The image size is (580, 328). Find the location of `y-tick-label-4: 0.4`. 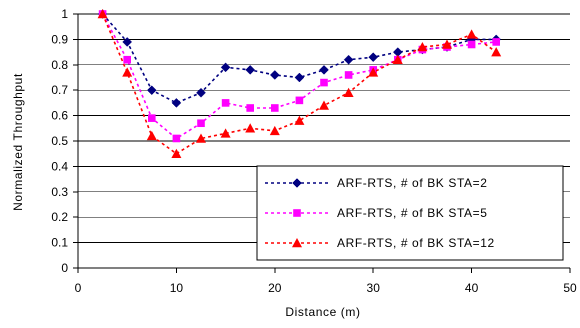

y-tick-label-4: 0.4 is located at coordinates (59, 166).